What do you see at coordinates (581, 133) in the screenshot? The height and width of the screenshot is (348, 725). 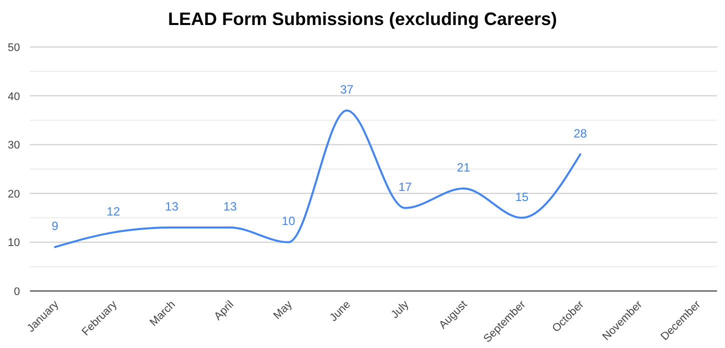 I see `data-label: 28` at bounding box center [581, 133].